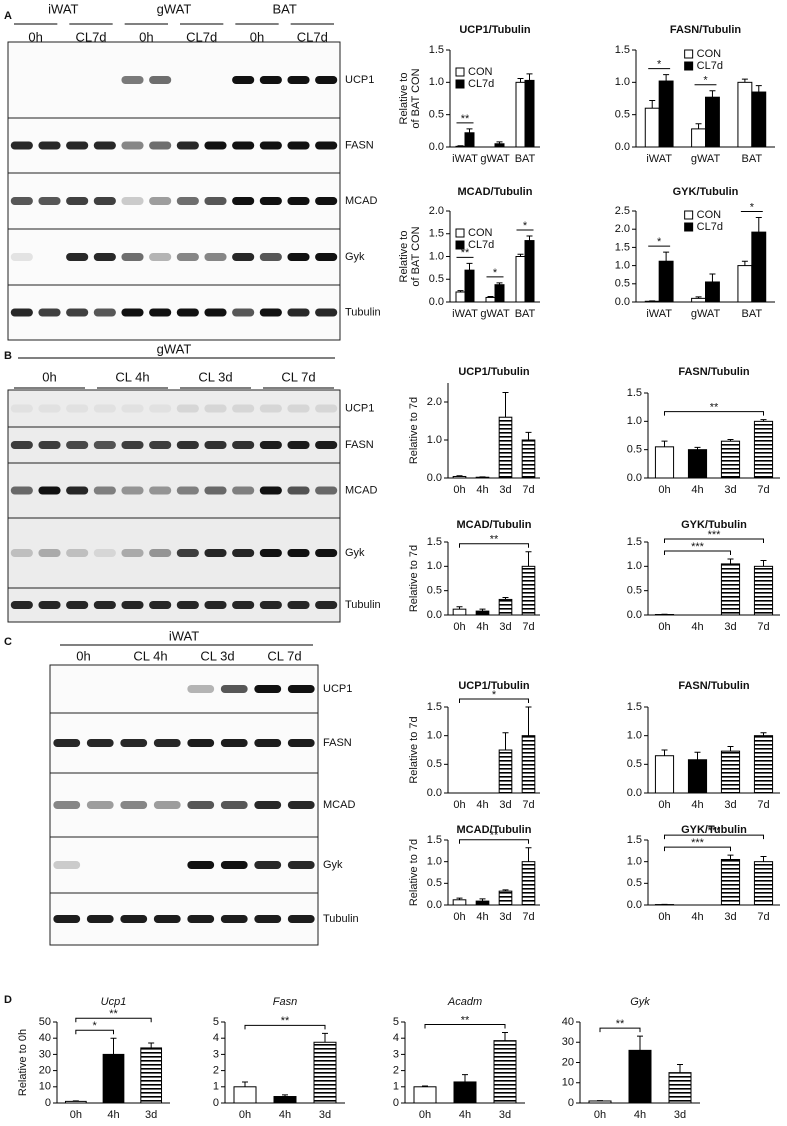 This screenshot has width=787, height=1126. Describe the element at coordinates (416, 256) in the screenshot. I see `y-axis-label: of BAT CON` at that location.